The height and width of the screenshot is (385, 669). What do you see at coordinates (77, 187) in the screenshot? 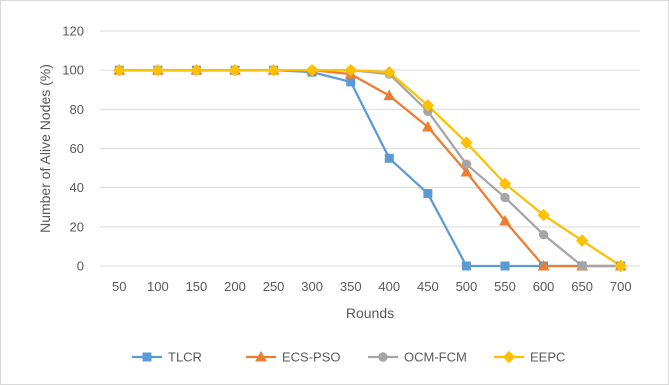
I see `y-tick-label: 40` at bounding box center [77, 187].